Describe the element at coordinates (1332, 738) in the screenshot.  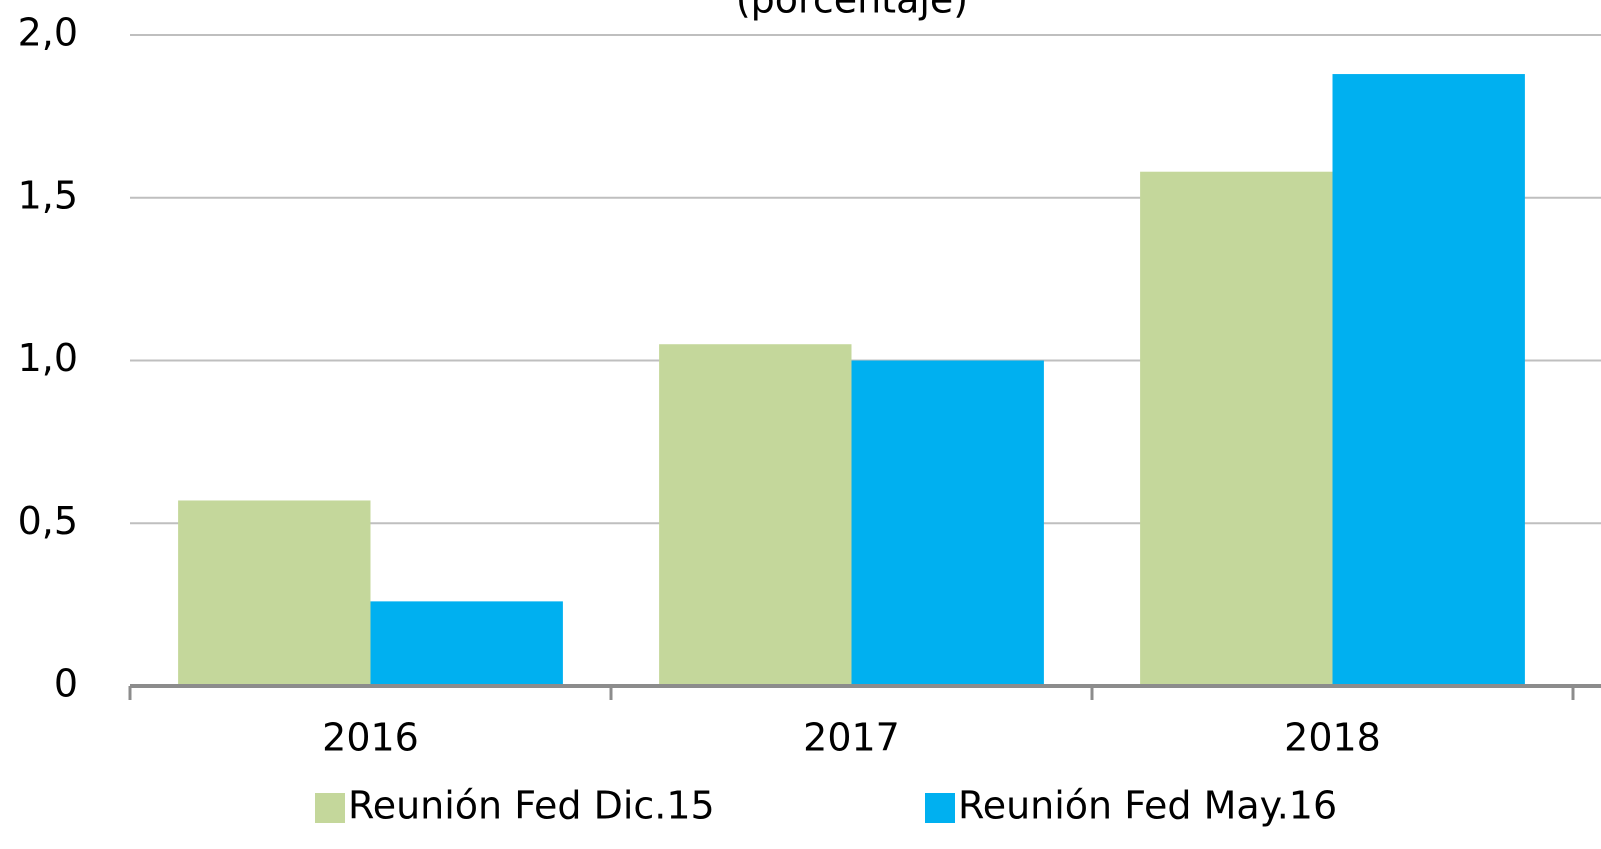
I see `x-tick-label: 2018` at that location.